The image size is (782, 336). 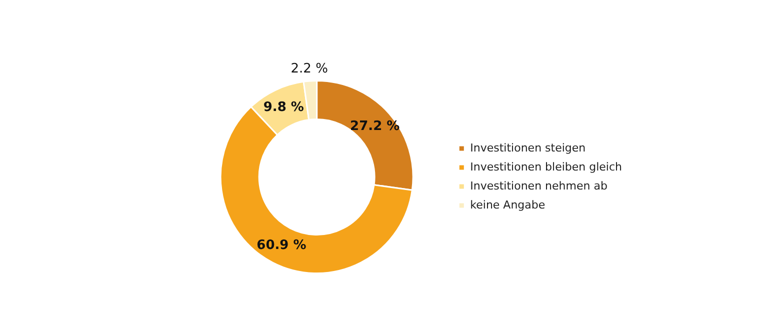 What do you see at coordinates (283, 107) in the screenshot?
I see `data-label: 9.8 %` at bounding box center [283, 107].